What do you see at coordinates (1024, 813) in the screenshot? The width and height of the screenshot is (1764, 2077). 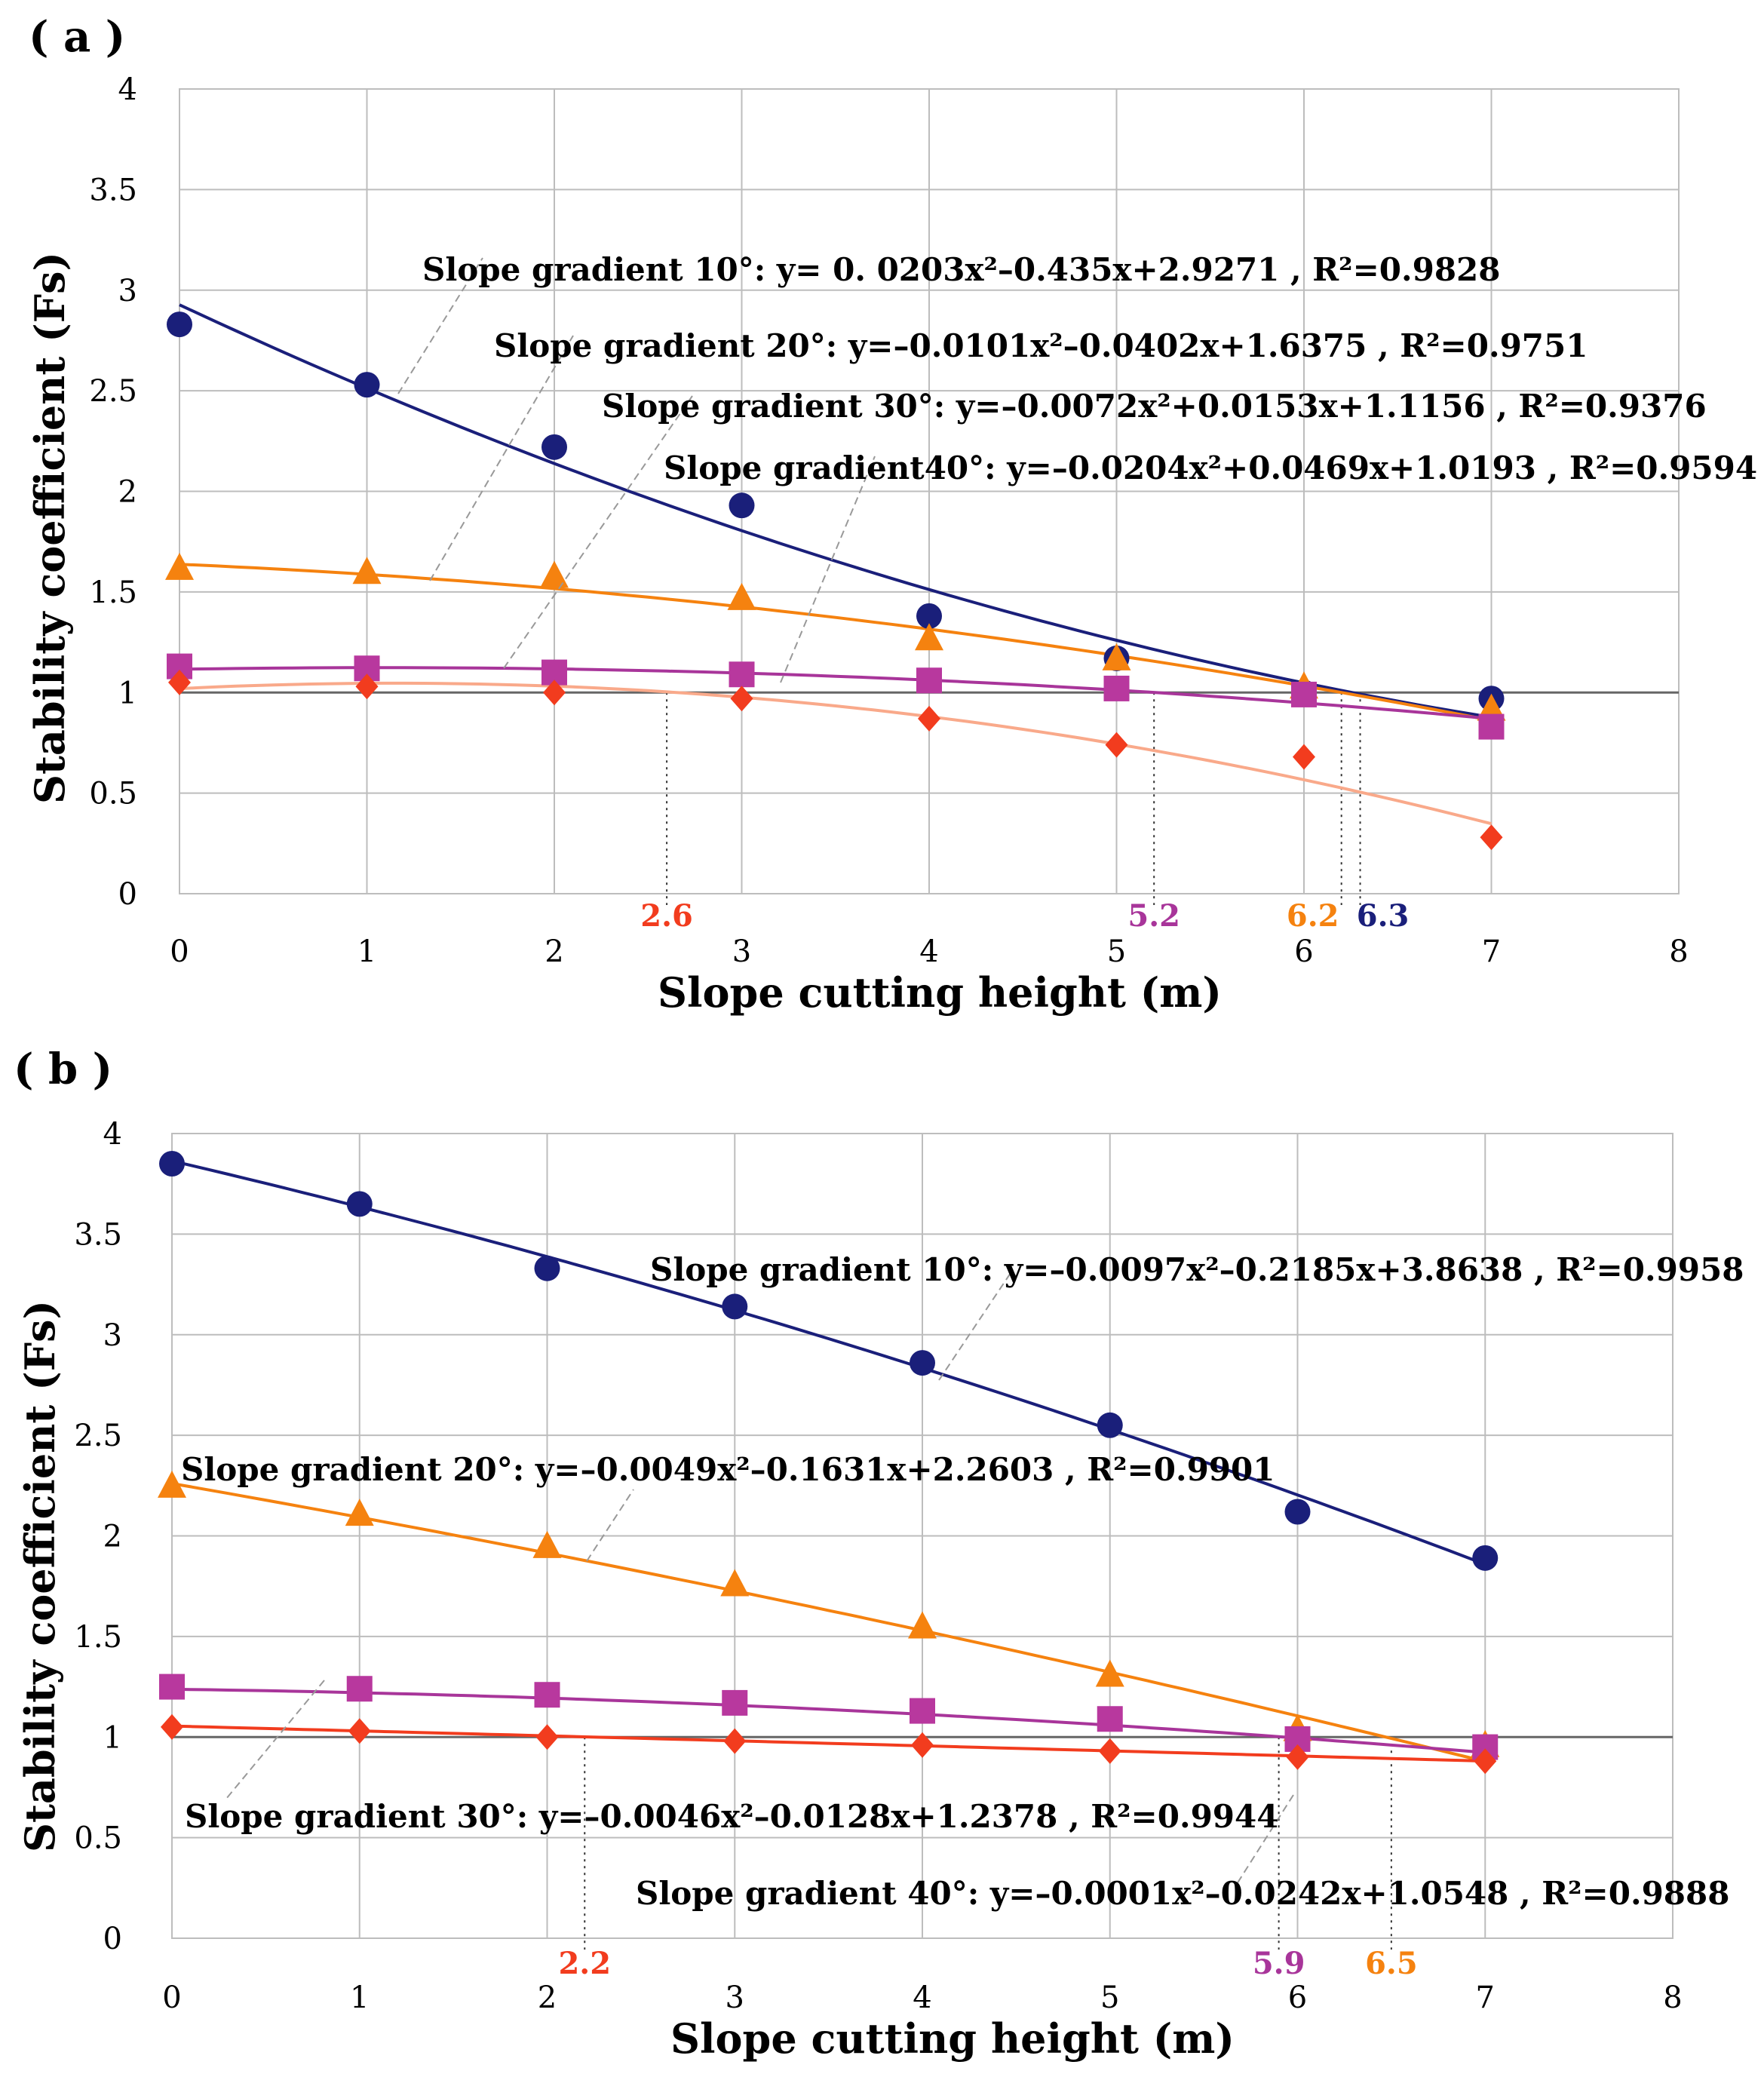 I see `threshold-lines-a: 6.3 6.2 5.2 2.6` at bounding box center [1024, 813].